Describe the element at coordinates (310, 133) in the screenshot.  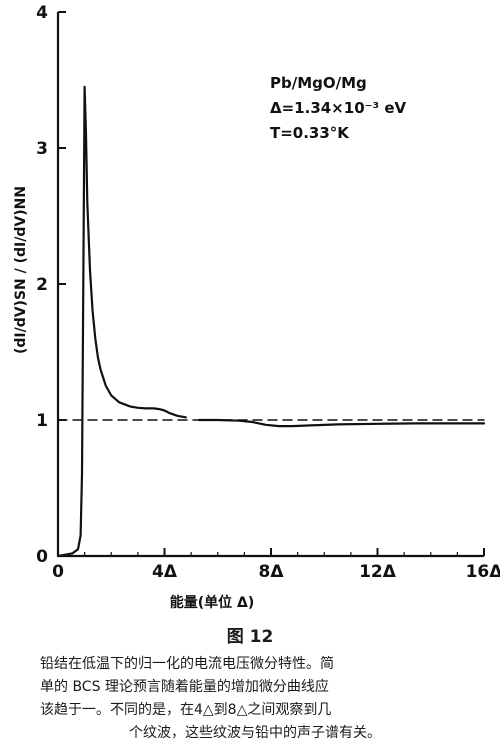
I see `annotation-text: T=0.33°K` at that location.